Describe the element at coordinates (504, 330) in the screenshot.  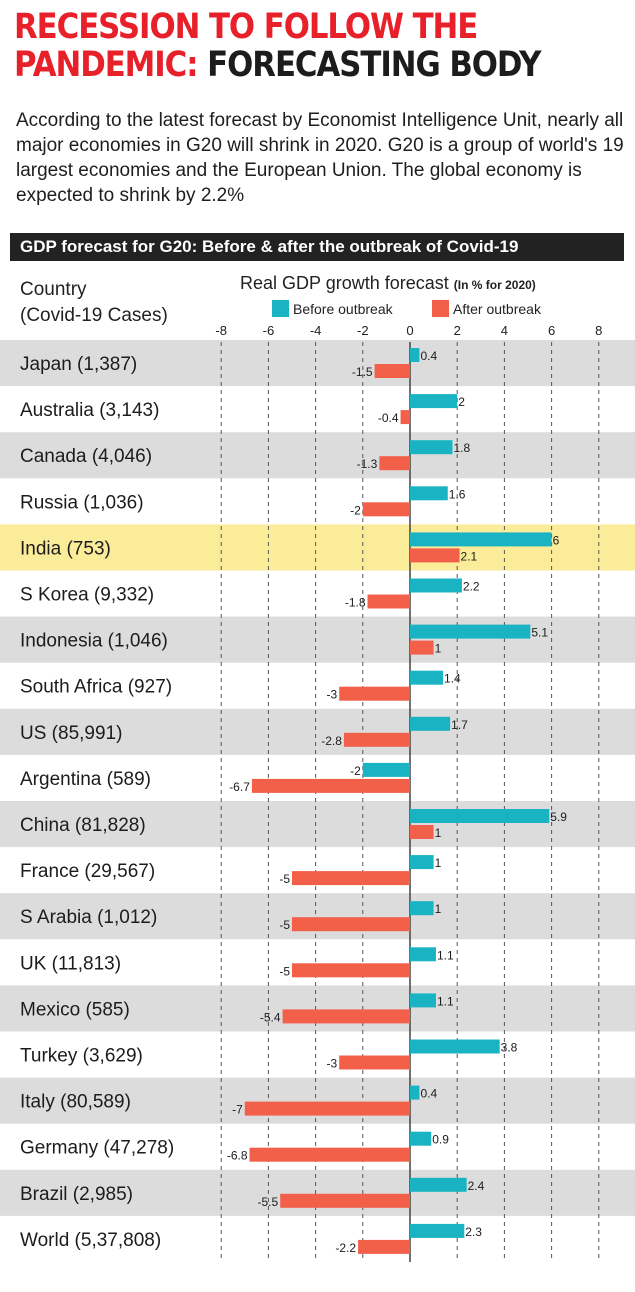
I see `x-tick-label: 4` at that location.